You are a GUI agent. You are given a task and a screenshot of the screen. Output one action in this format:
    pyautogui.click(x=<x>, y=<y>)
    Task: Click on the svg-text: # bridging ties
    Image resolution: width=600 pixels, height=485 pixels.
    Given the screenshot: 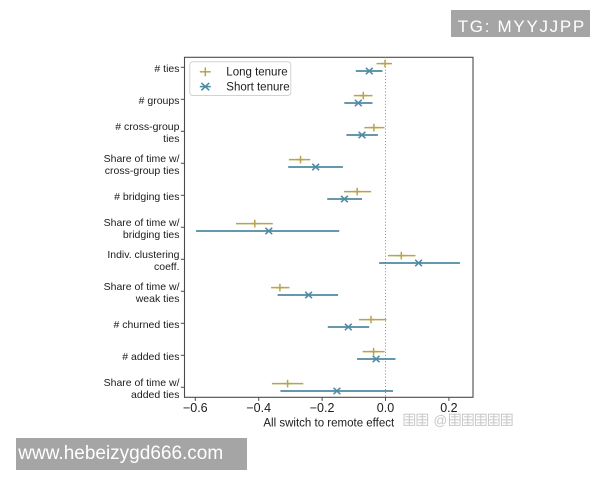 What is the action you would take?
    pyautogui.click(x=146, y=197)
    